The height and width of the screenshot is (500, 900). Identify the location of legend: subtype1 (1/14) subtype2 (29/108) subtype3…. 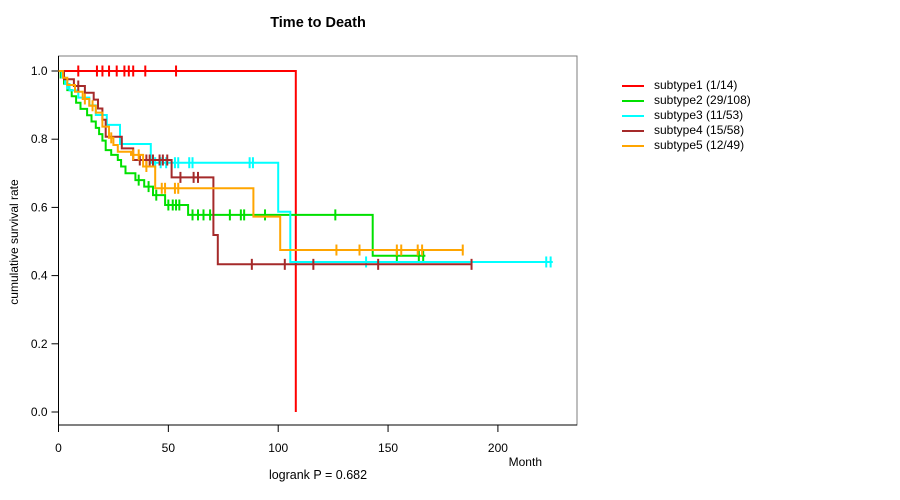
(686, 115).